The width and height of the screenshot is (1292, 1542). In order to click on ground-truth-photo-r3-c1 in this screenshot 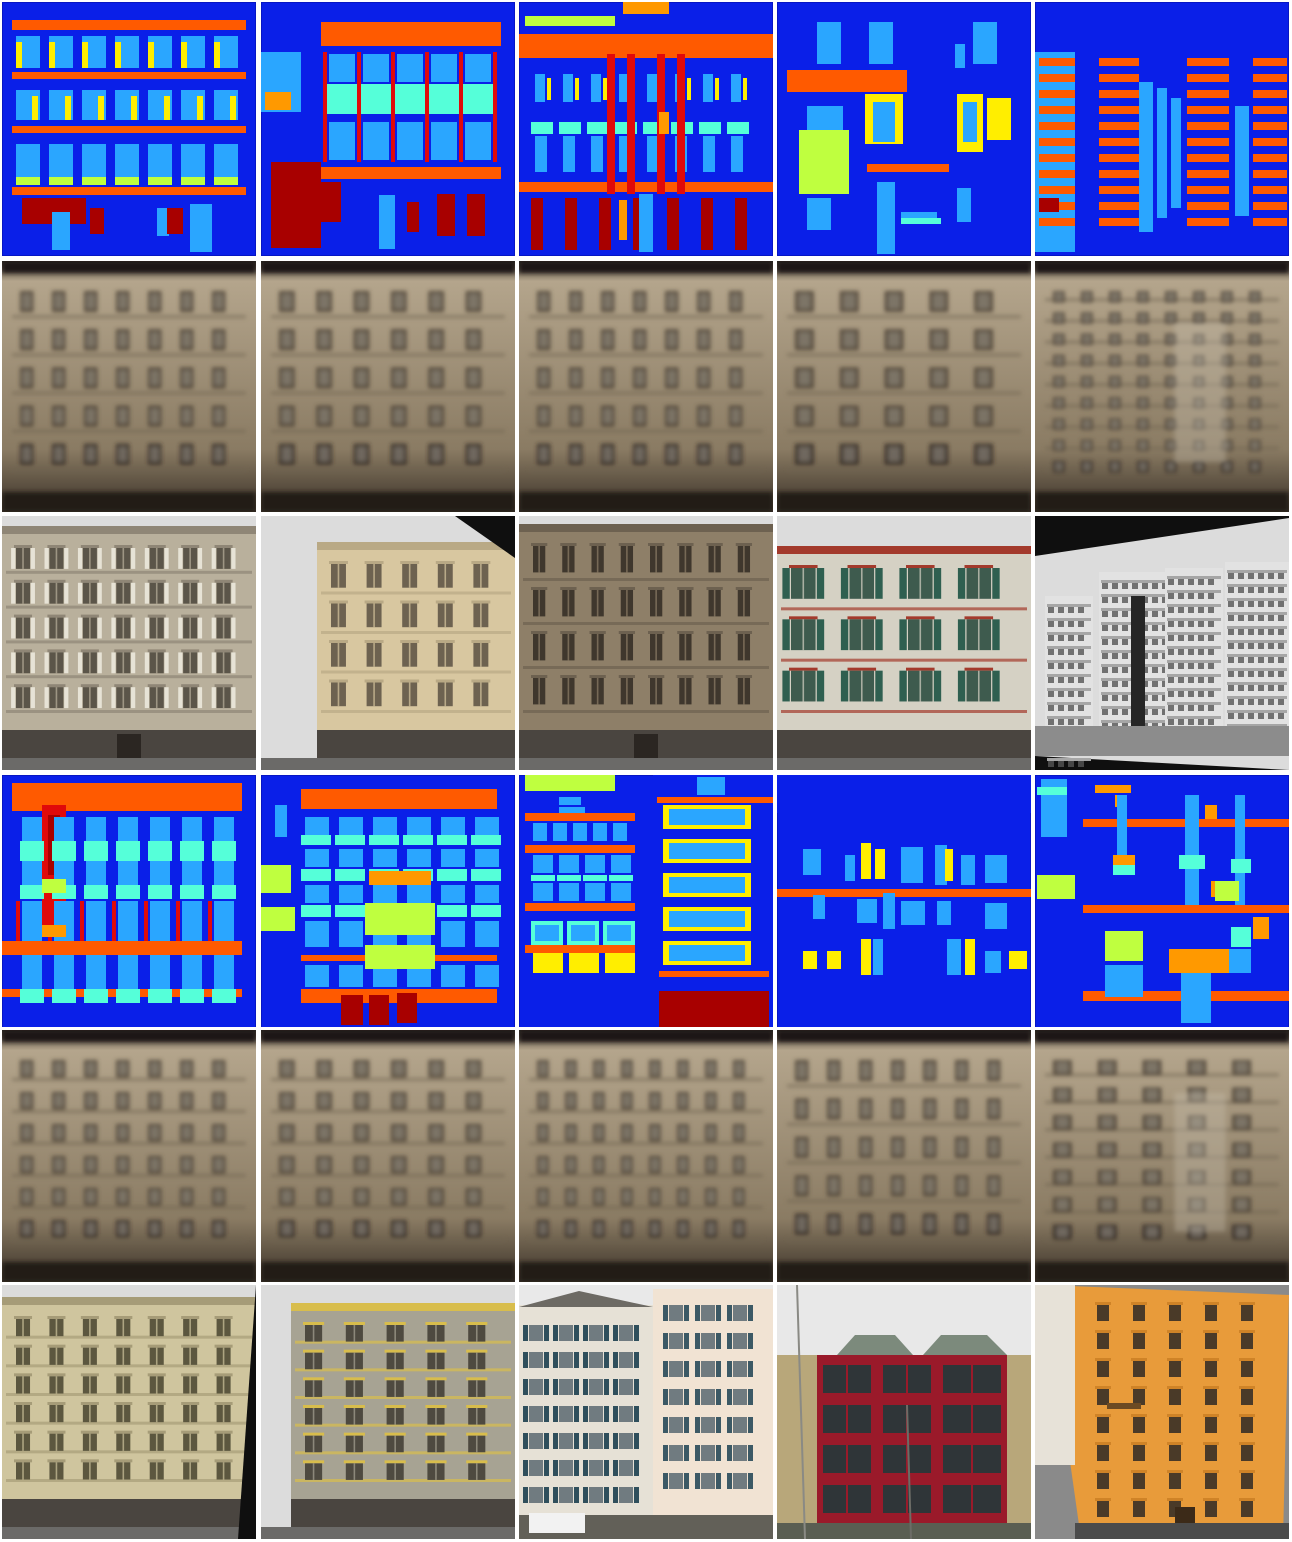, I will do `click(129, 643)`.